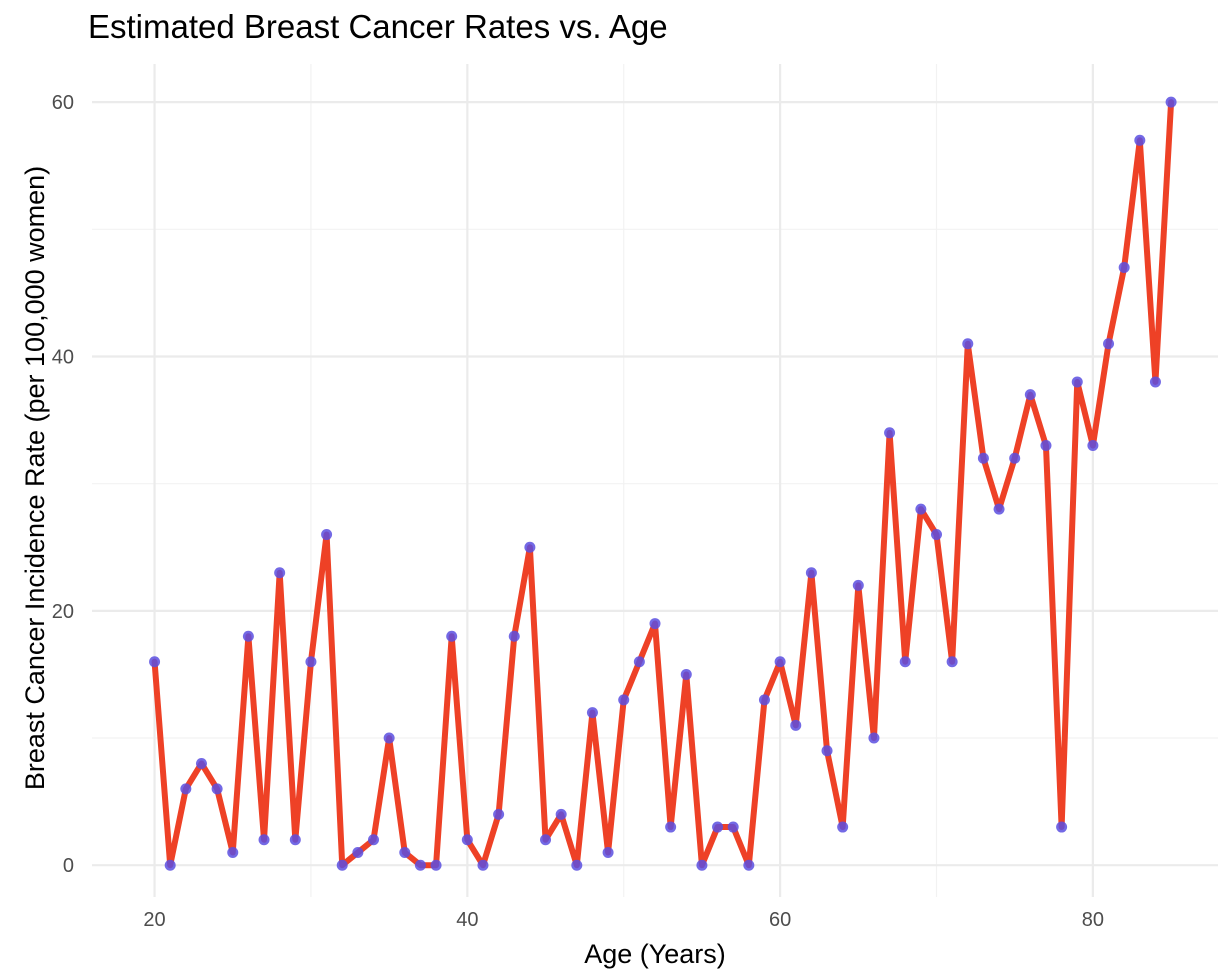  Describe the element at coordinates (63, 358) in the screenshot. I see `y-tick-label: 40` at that location.